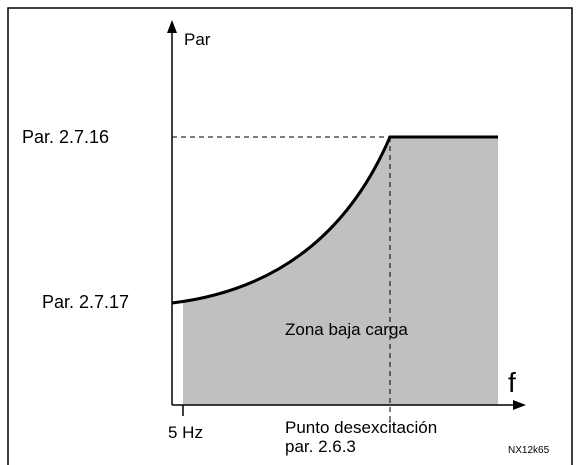 This screenshot has width=580, height=465. Describe the element at coordinates (361, 427) in the screenshot. I see `field-weakening-label: Punto desexcitación` at that location.